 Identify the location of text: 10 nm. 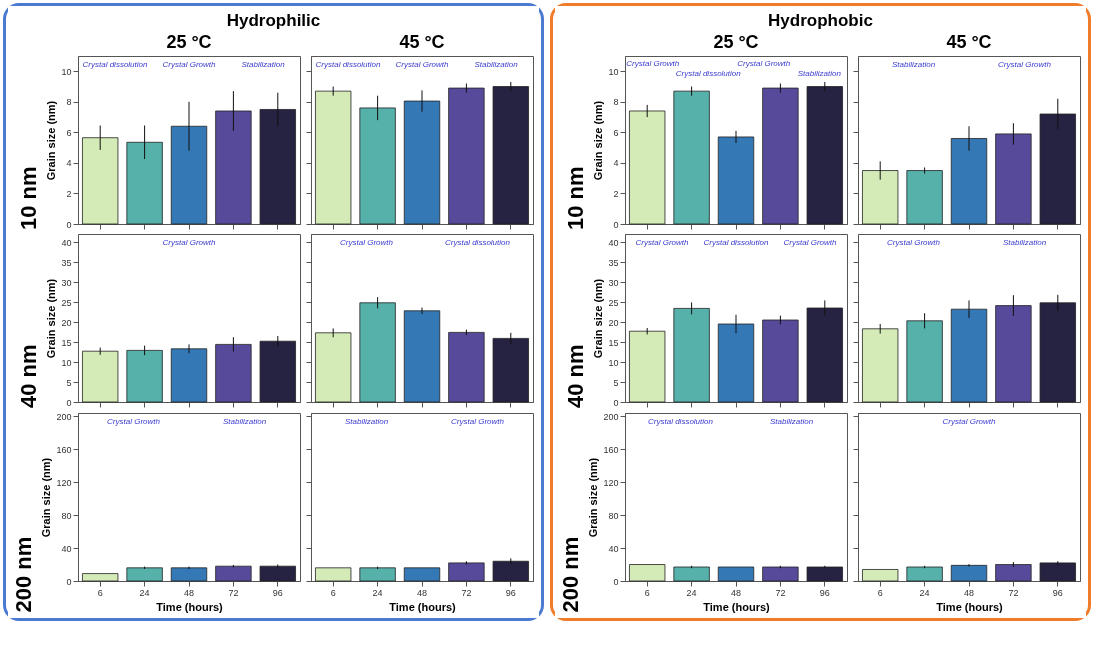
(576, 198).